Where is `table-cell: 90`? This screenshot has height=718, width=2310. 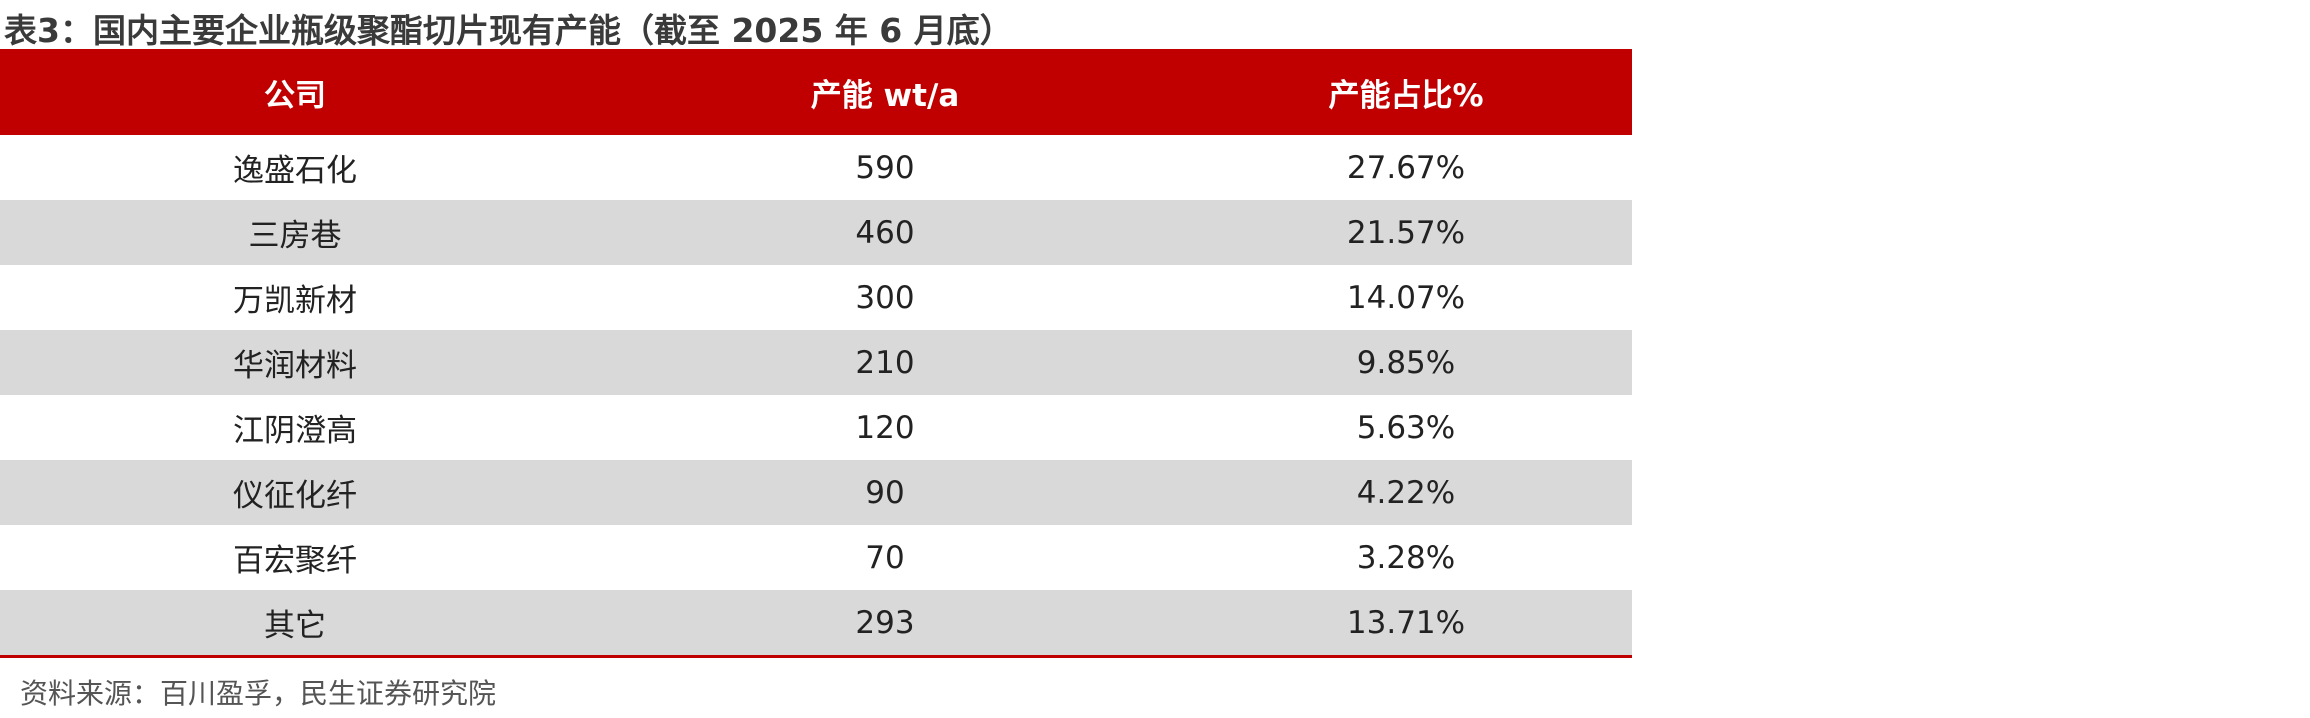
table-cell: 90 is located at coordinates (885, 492).